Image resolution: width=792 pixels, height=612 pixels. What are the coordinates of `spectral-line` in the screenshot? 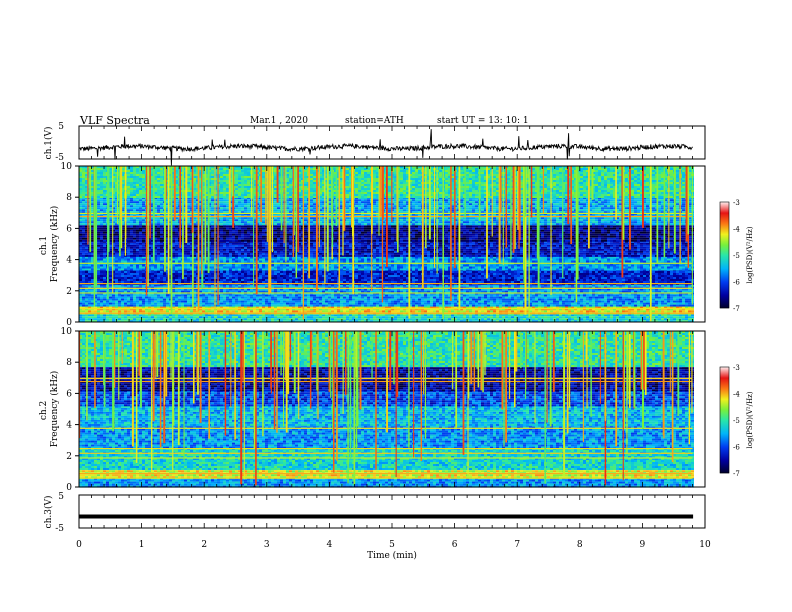 It's located at (385, 457).